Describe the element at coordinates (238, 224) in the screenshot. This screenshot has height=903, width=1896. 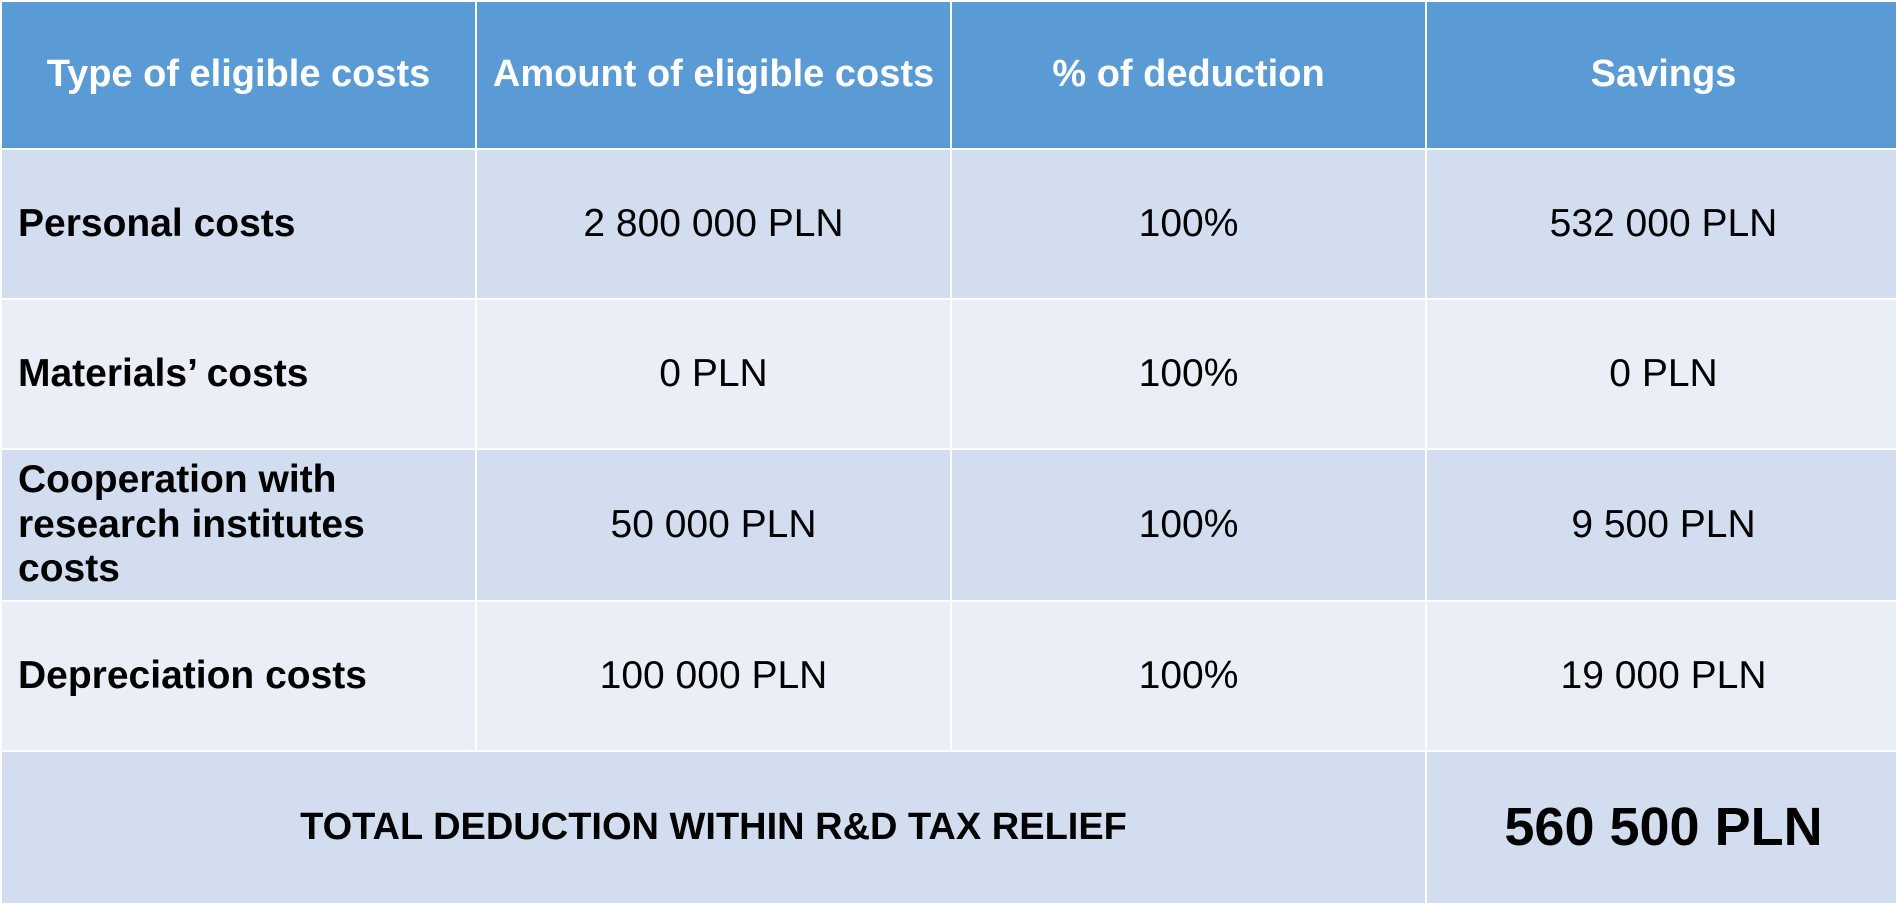
I see `row-personal-type: Personal costs` at that location.